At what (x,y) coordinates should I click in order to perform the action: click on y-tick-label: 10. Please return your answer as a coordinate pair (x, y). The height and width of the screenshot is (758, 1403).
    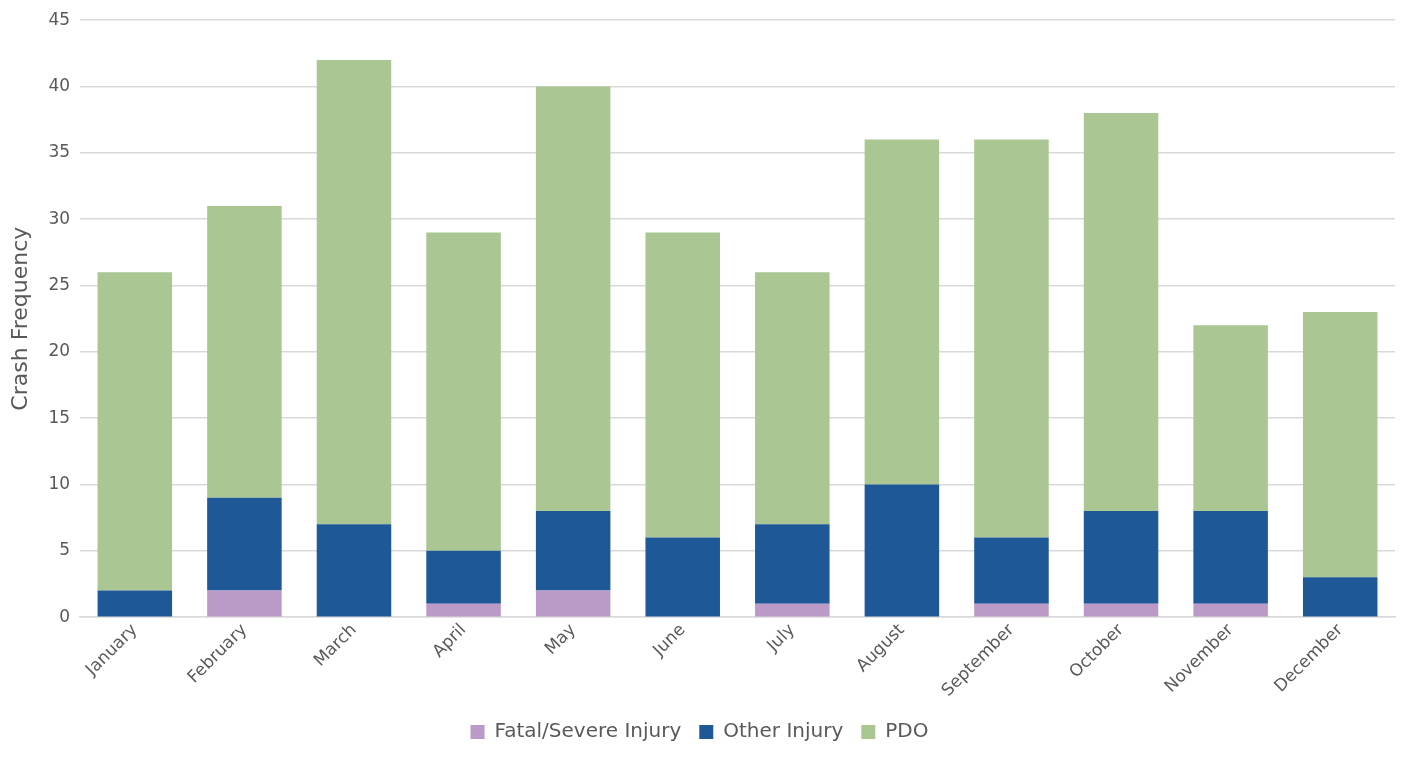
    Looking at the image, I should click on (59, 482).